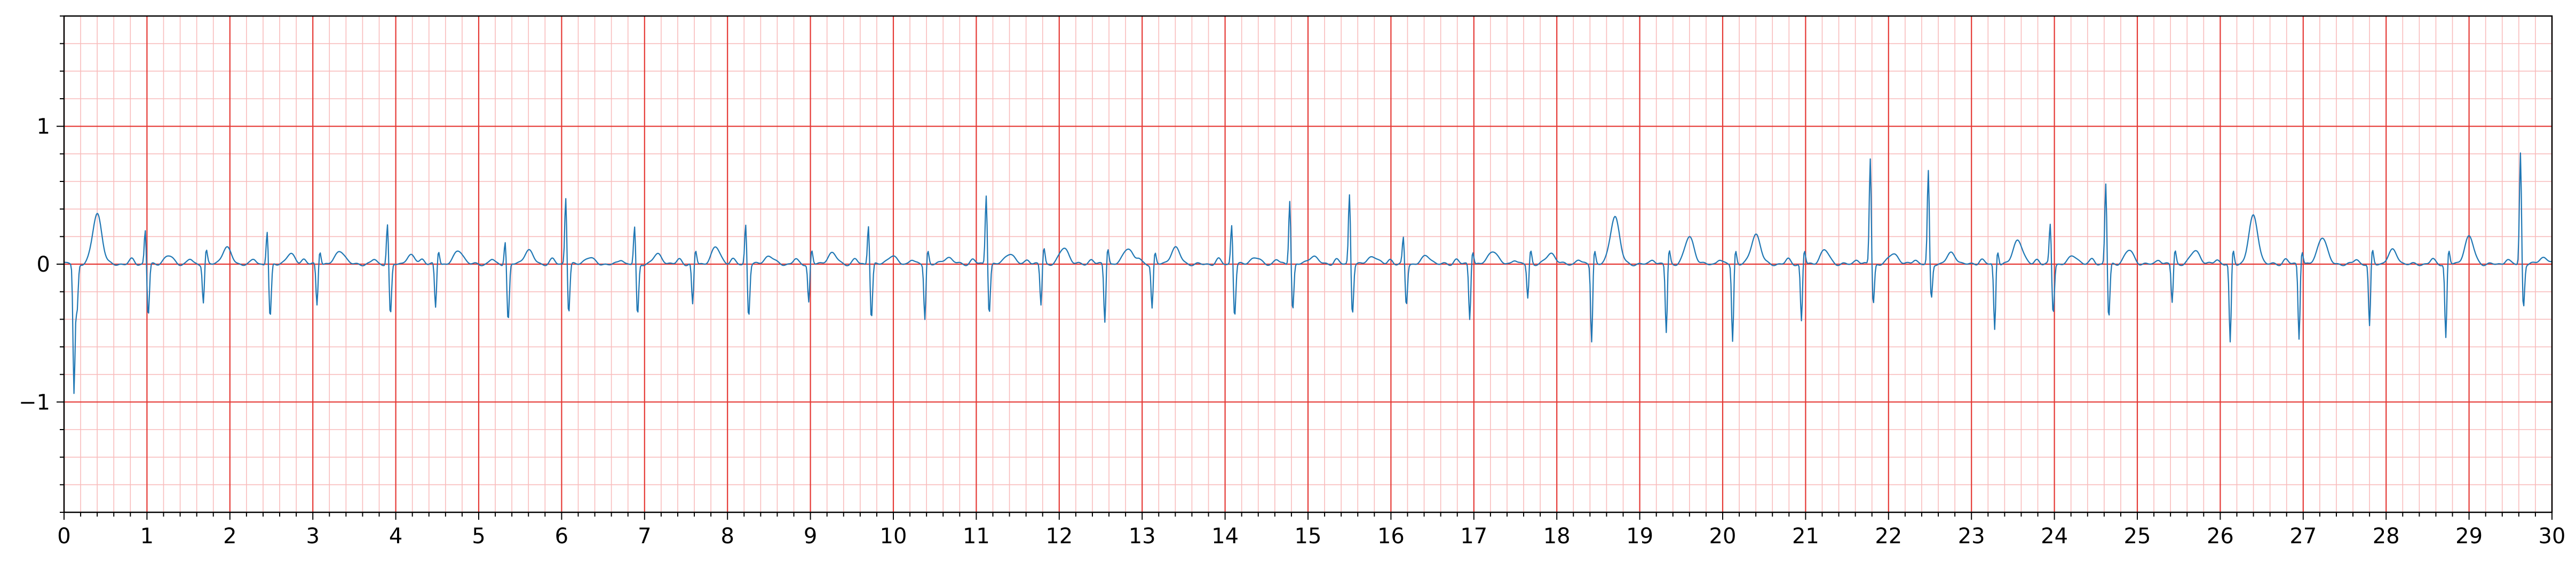 This screenshot has width=2576, height=563. What do you see at coordinates (2552, 536) in the screenshot?
I see `x-tick-label: 30` at bounding box center [2552, 536].